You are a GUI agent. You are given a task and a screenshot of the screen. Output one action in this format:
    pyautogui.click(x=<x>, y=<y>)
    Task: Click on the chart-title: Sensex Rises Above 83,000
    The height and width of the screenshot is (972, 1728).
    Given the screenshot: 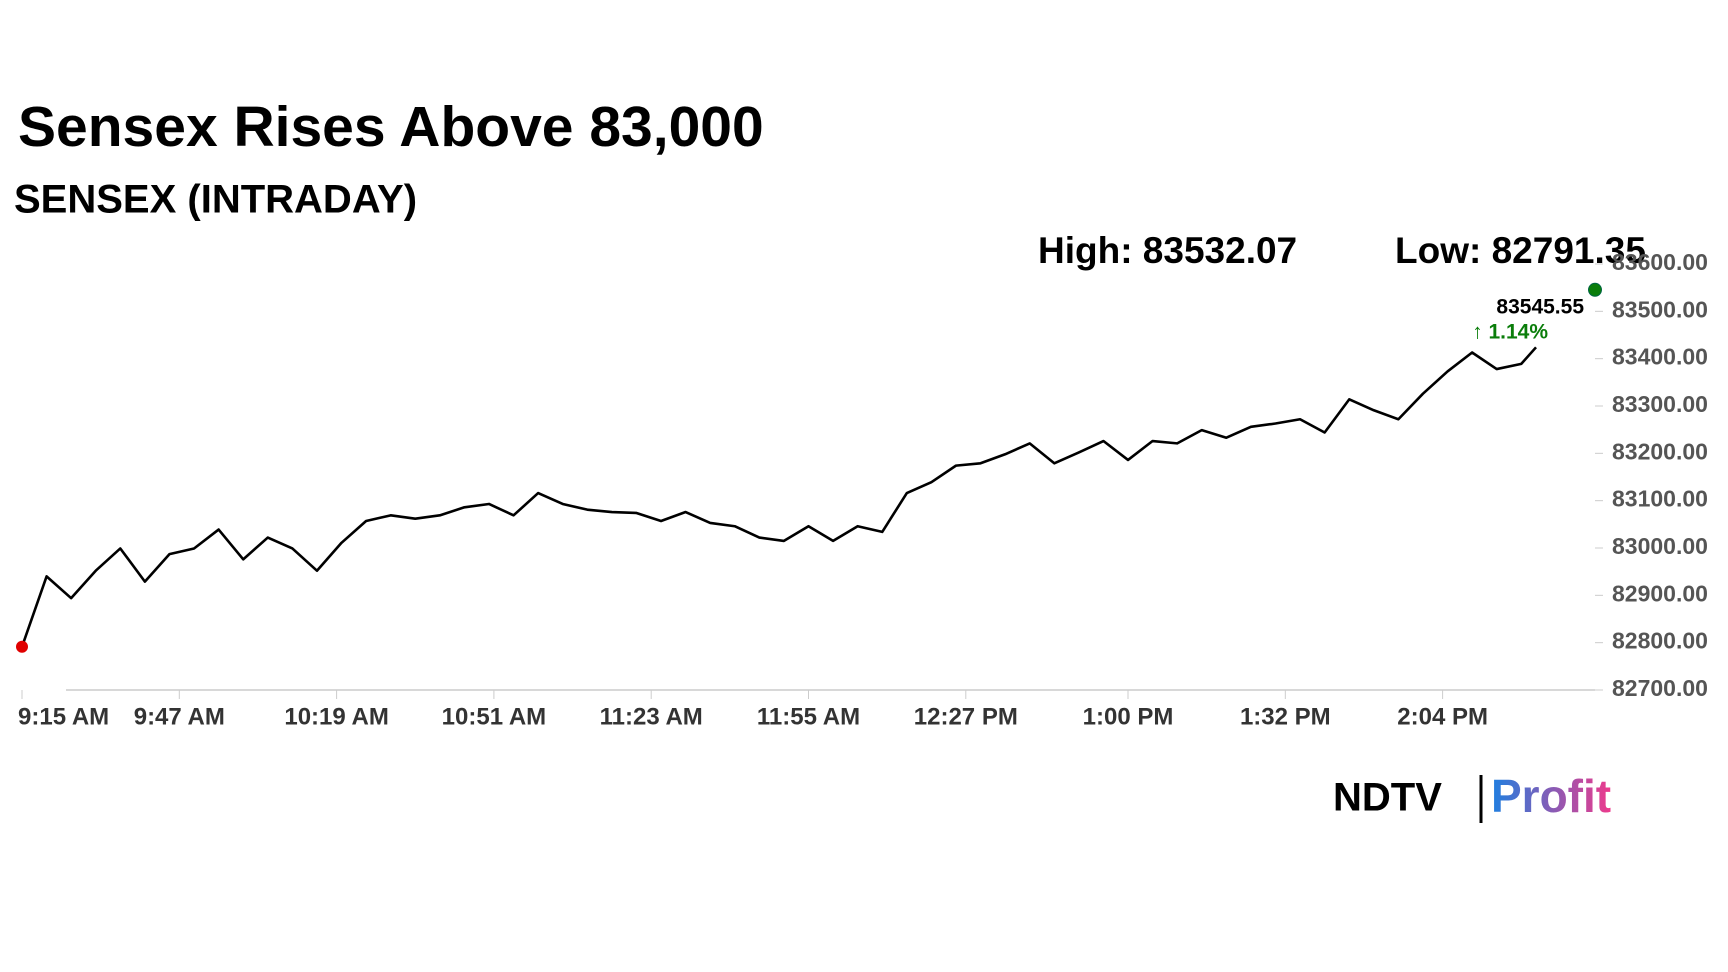 What is the action you would take?
    pyautogui.click(x=391, y=127)
    